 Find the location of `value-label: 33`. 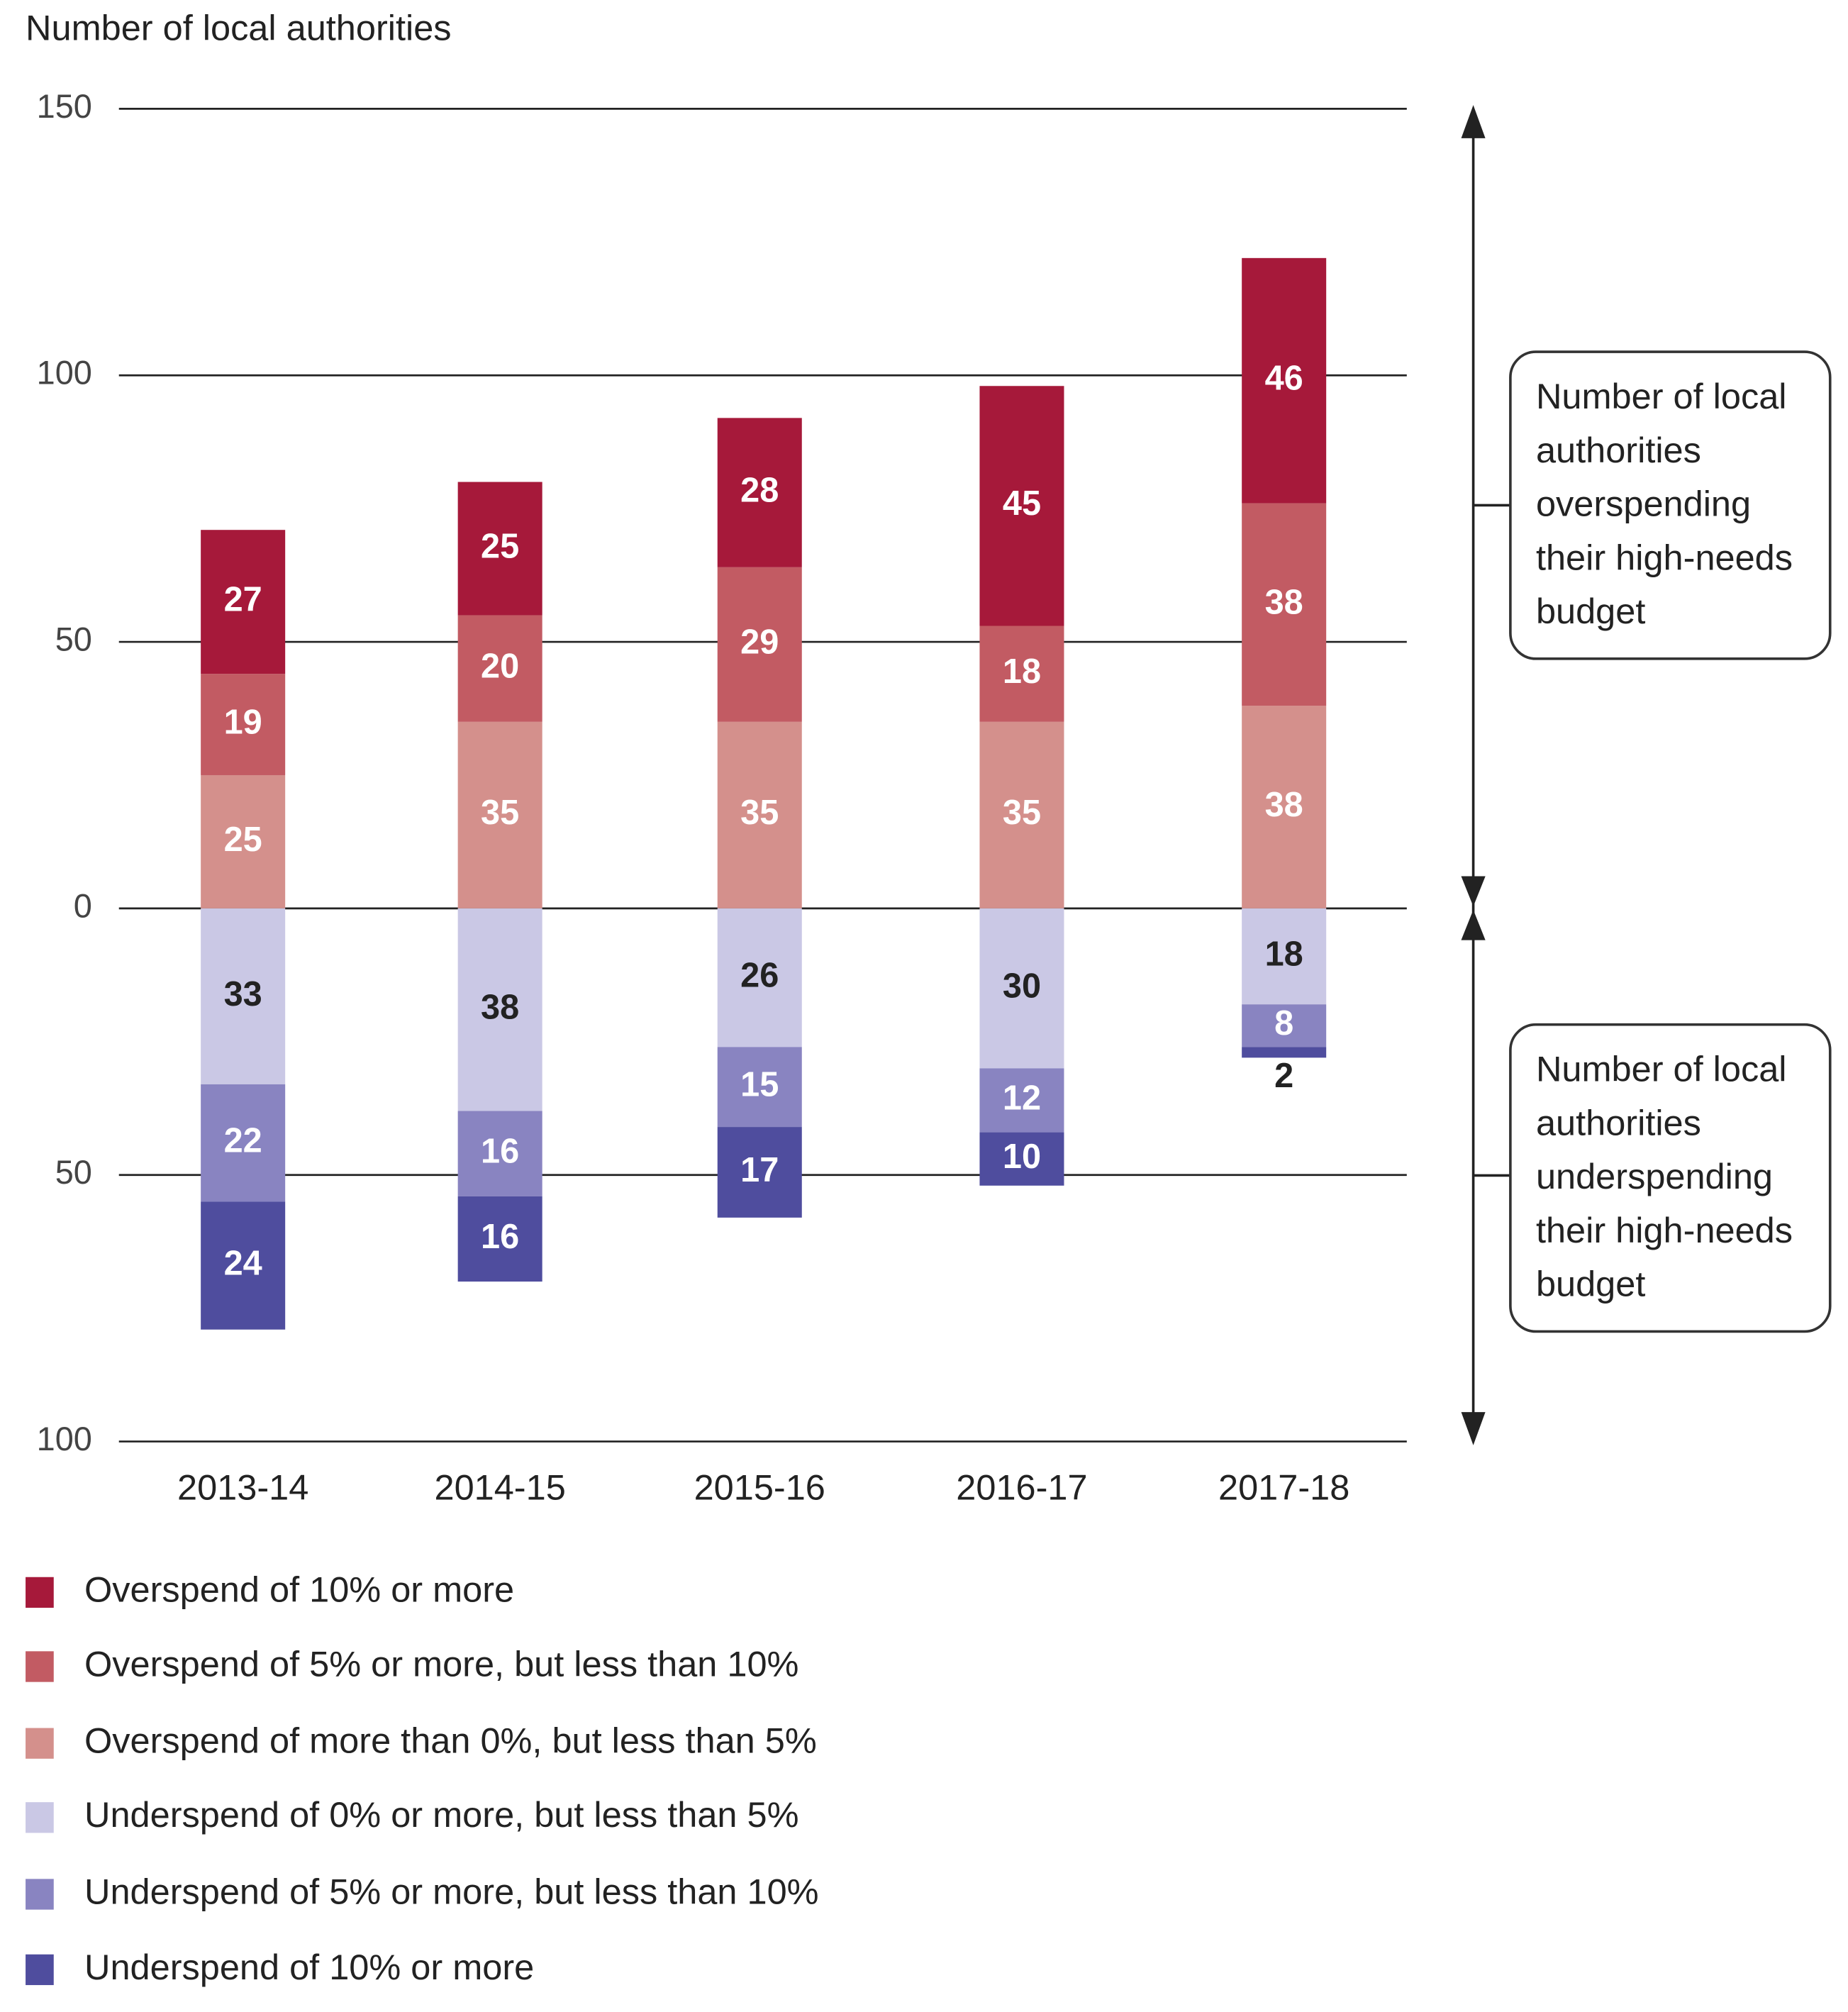

value-label: 33 is located at coordinates (243, 994).